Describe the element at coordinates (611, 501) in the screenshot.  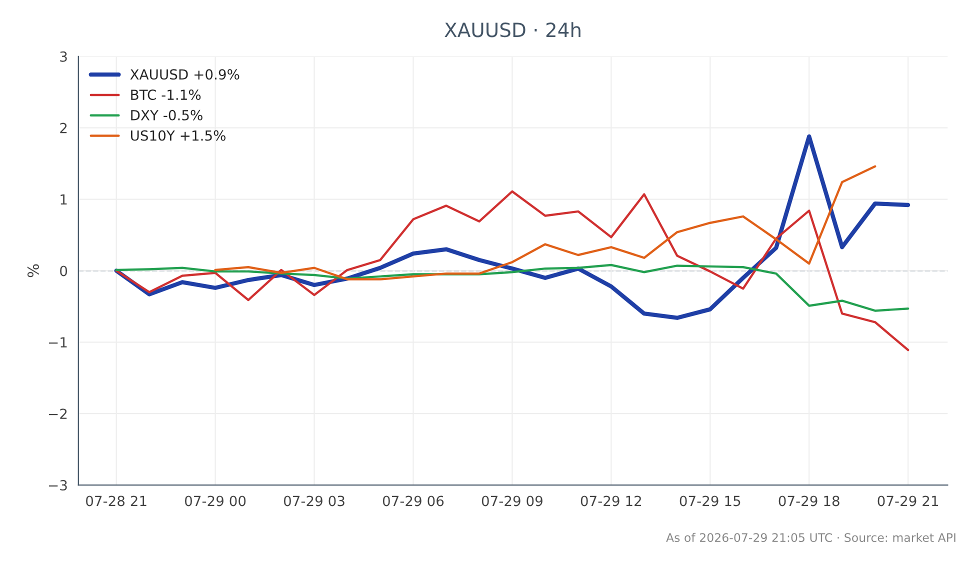
I see `x-tick-label: 07-29 12` at that location.